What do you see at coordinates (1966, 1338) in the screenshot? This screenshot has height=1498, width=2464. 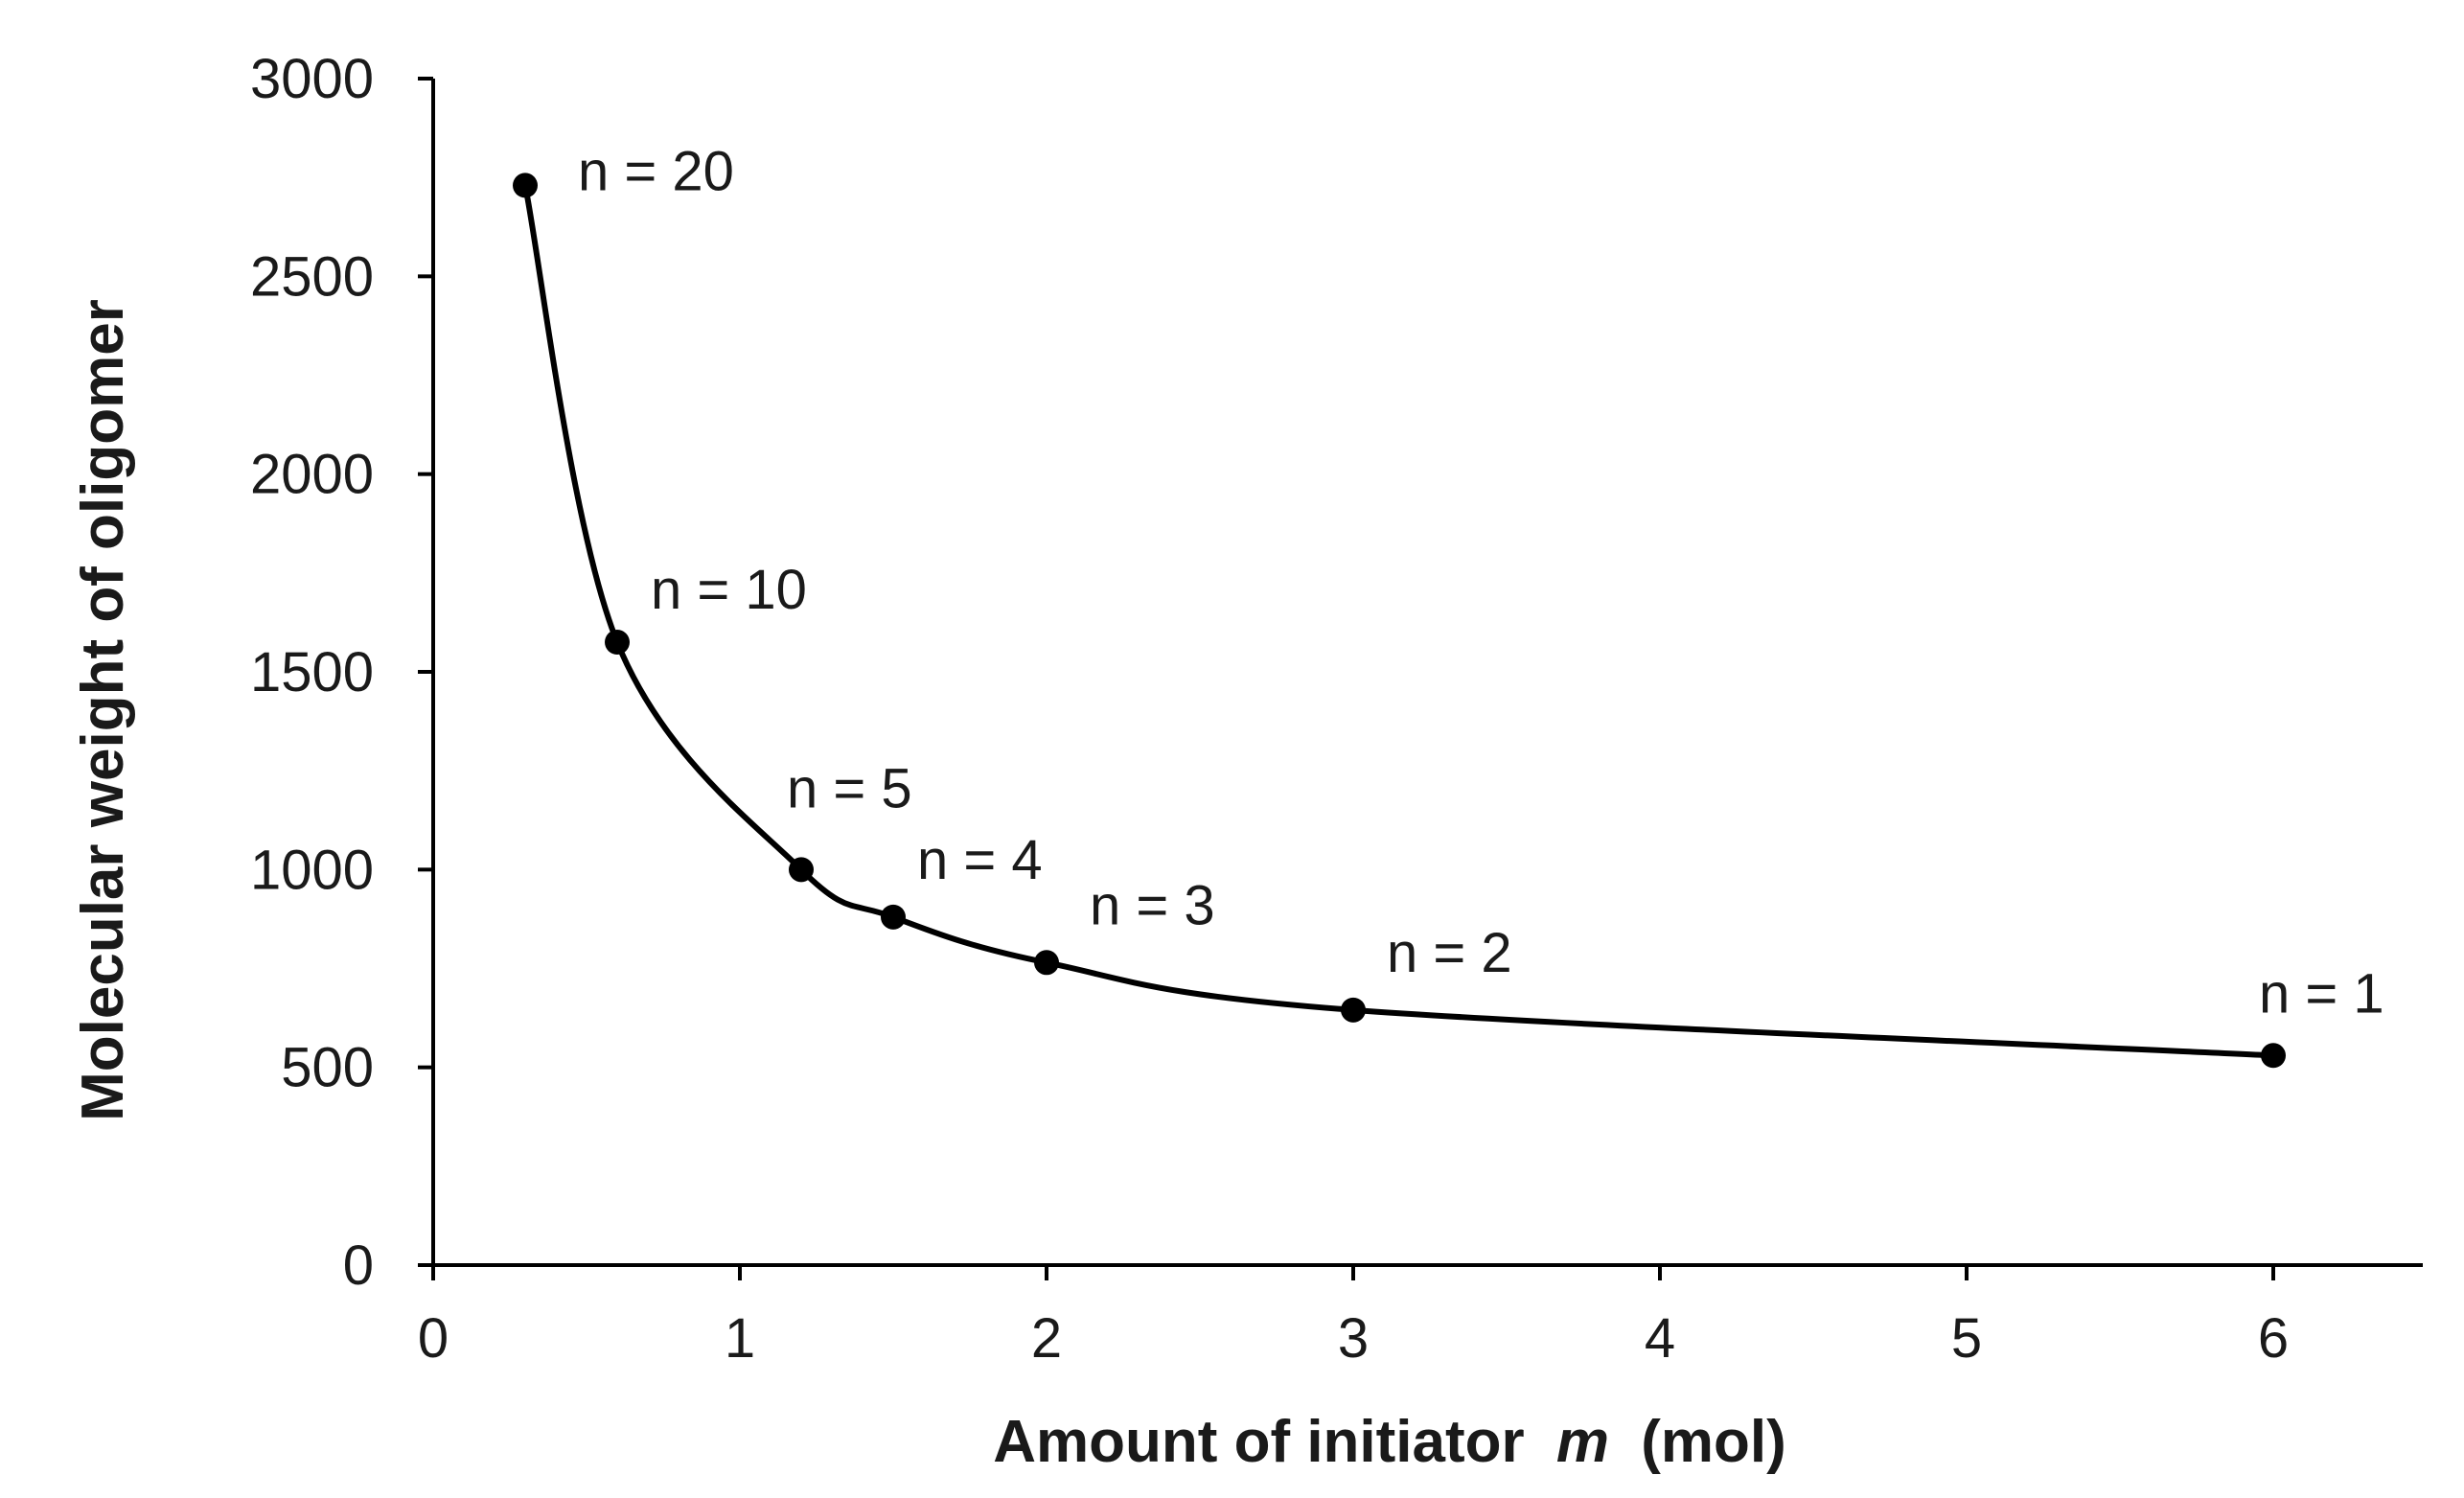 I see `x-tick-label: 5` at bounding box center [1966, 1338].